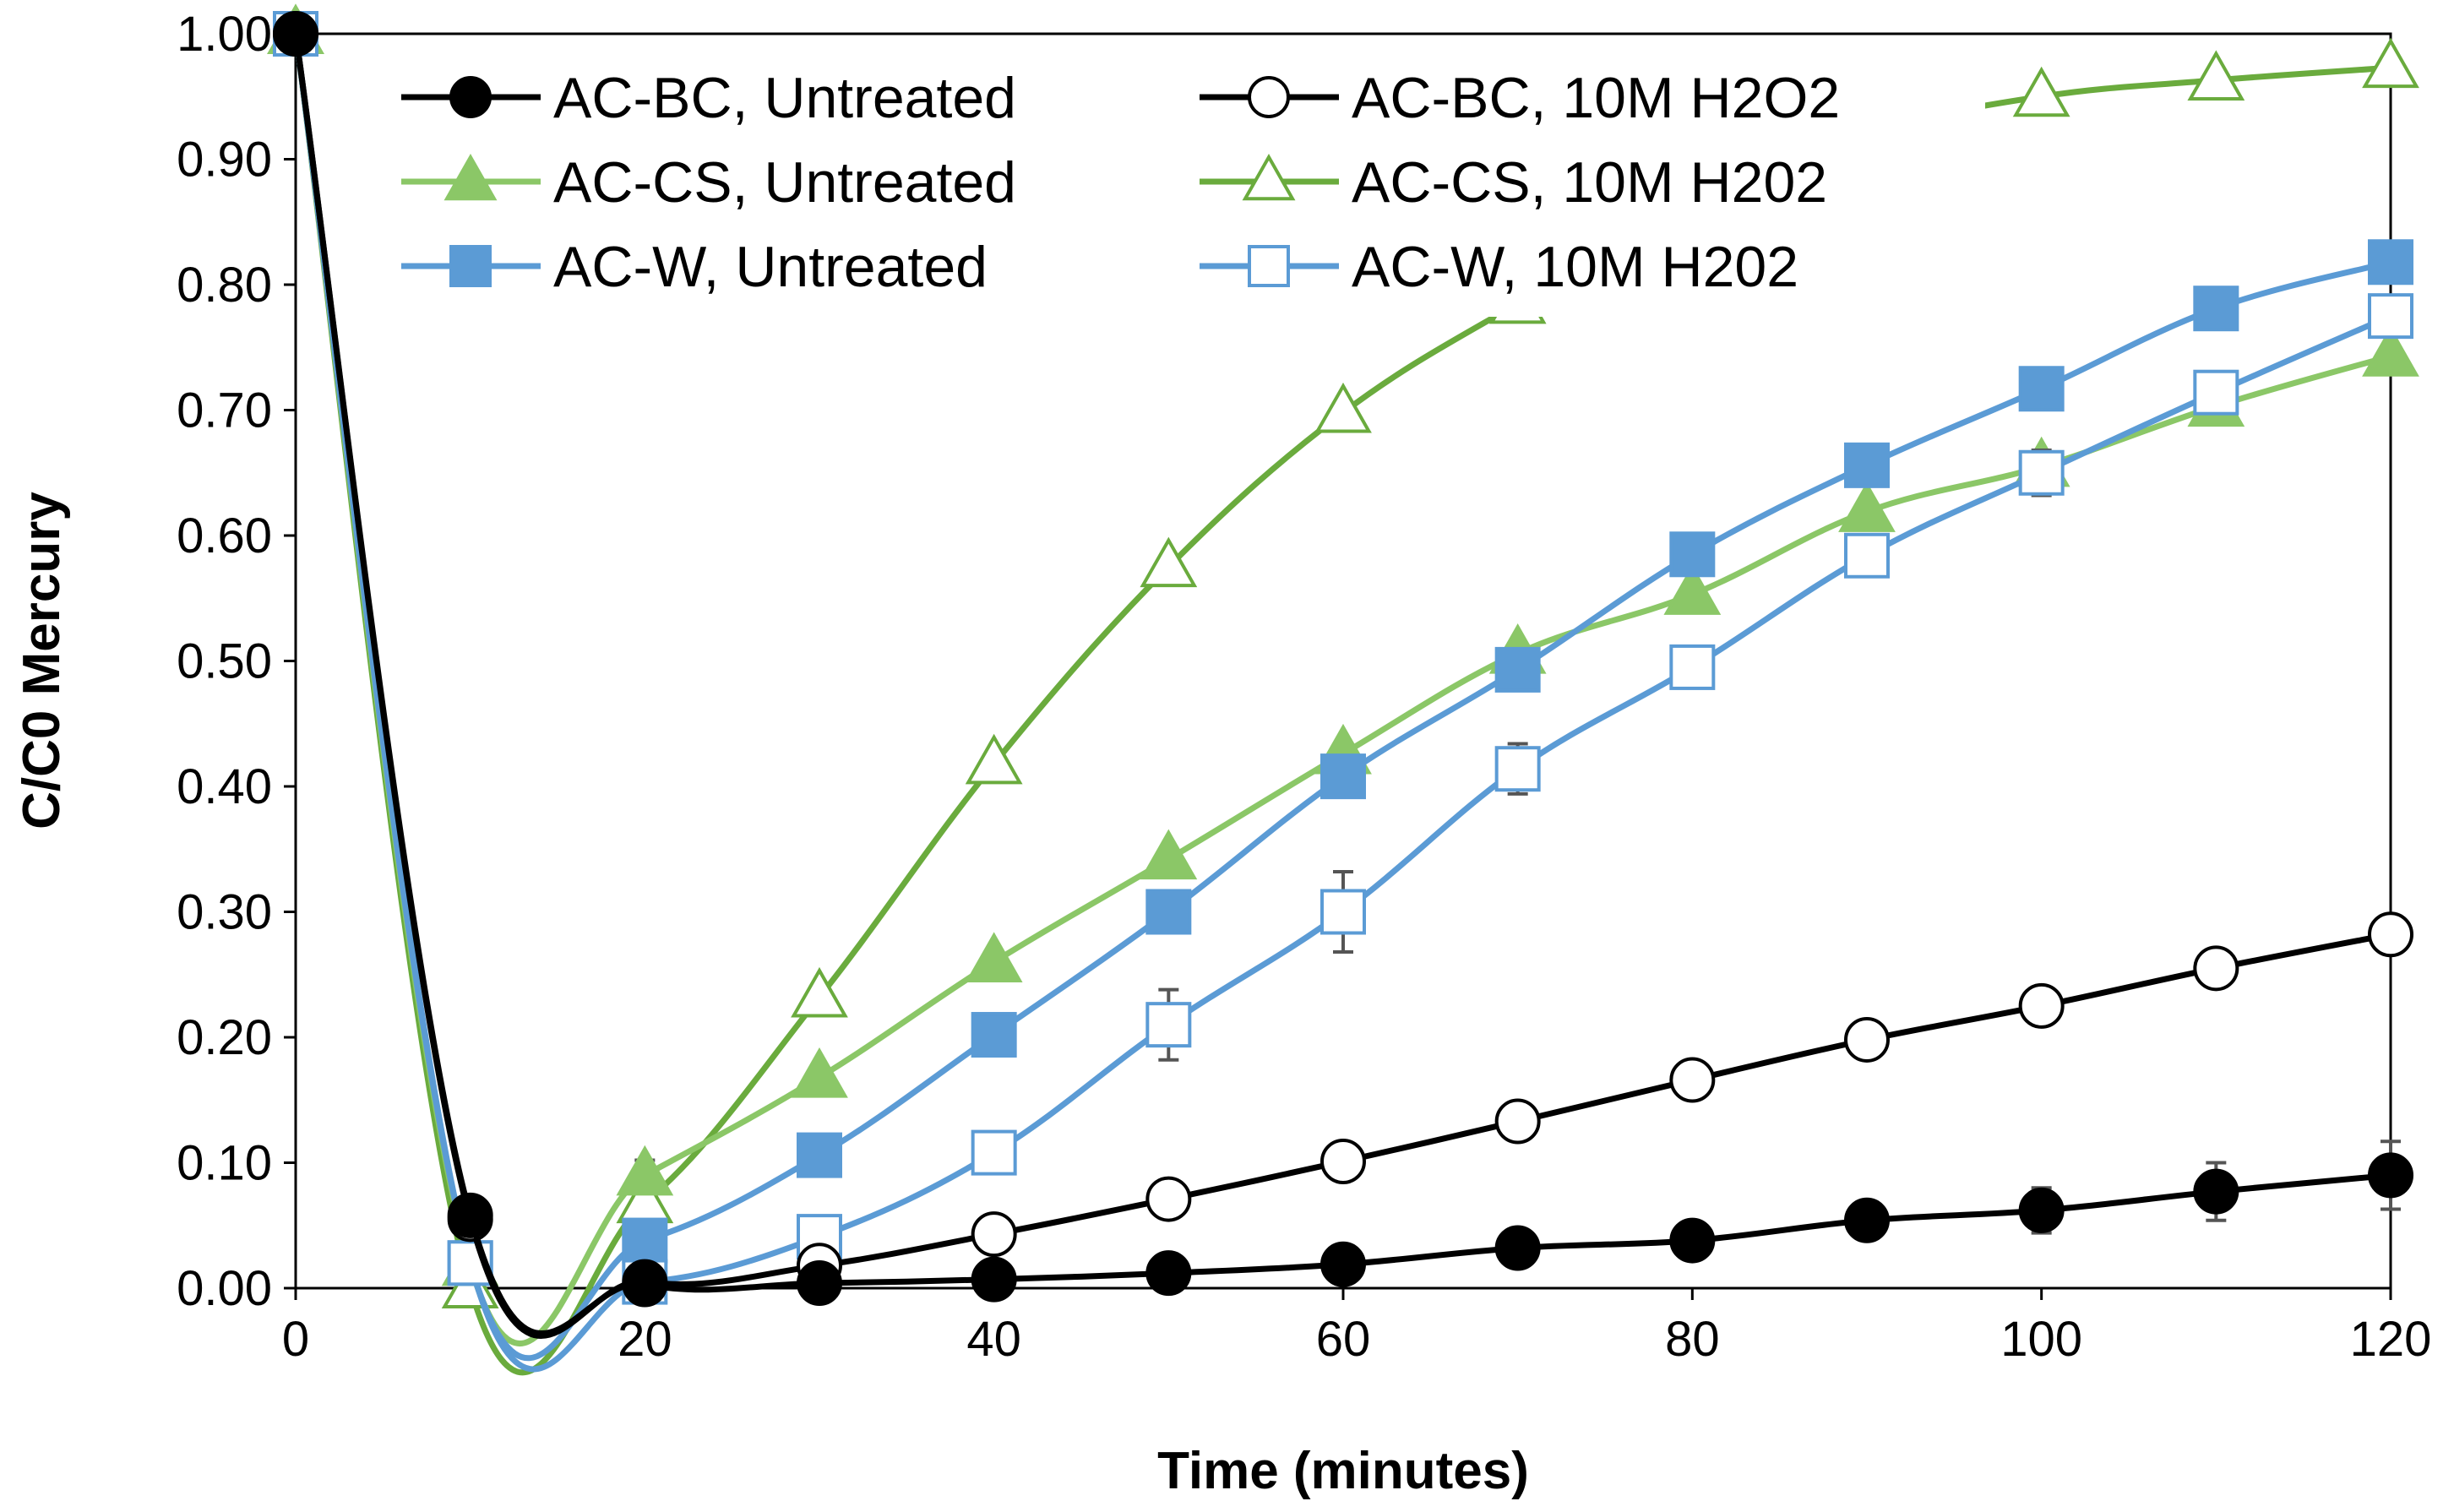  I want to click on y-tick-label: 0.90, so click(225, 161).